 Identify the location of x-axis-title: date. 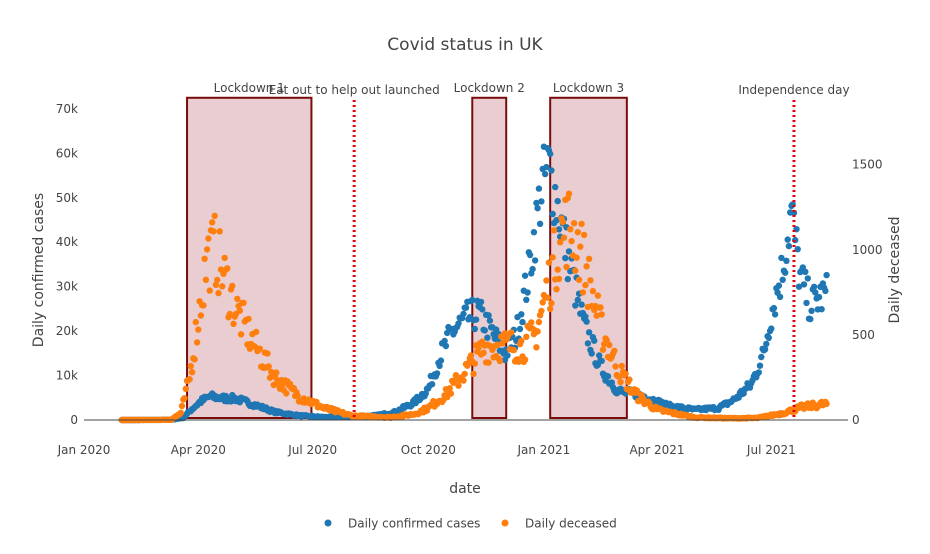
(465, 489).